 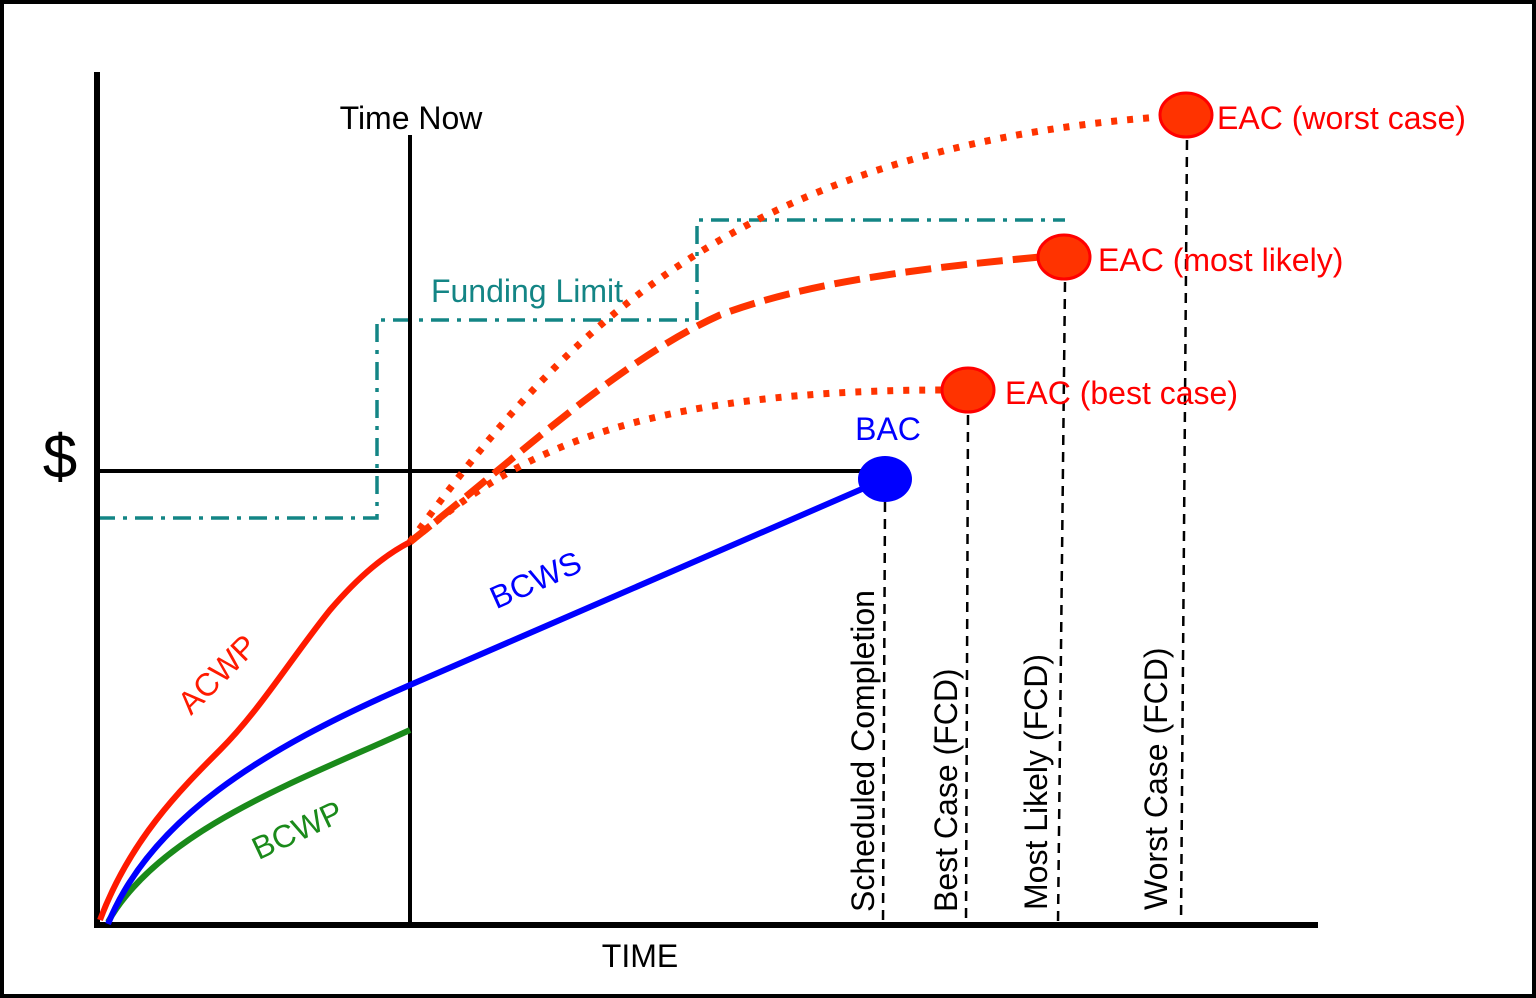 What do you see at coordinates (884, 712) in the screenshot?
I see `scheduled-completion-line` at bounding box center [884, 712].